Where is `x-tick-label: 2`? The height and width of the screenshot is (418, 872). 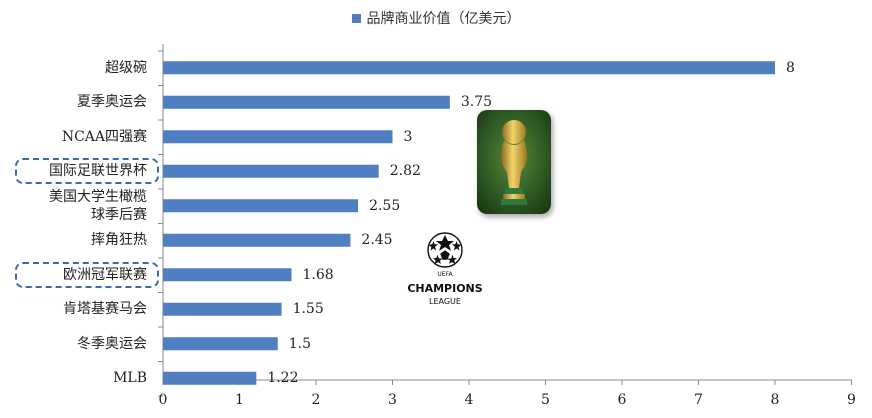
x-tick-label: 2 is located at coordinates (316, 400).